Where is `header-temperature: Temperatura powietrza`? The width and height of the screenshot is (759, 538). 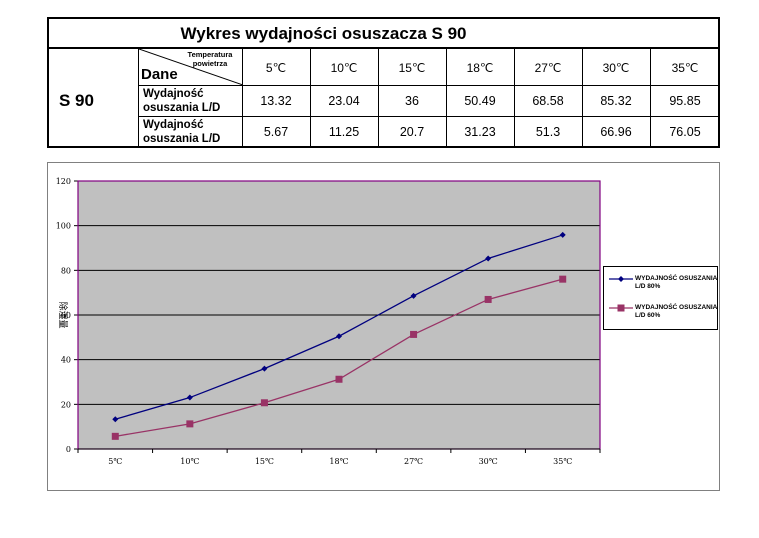 header-temperature: Temperatura powietrza is located at coordinates (210, 59).